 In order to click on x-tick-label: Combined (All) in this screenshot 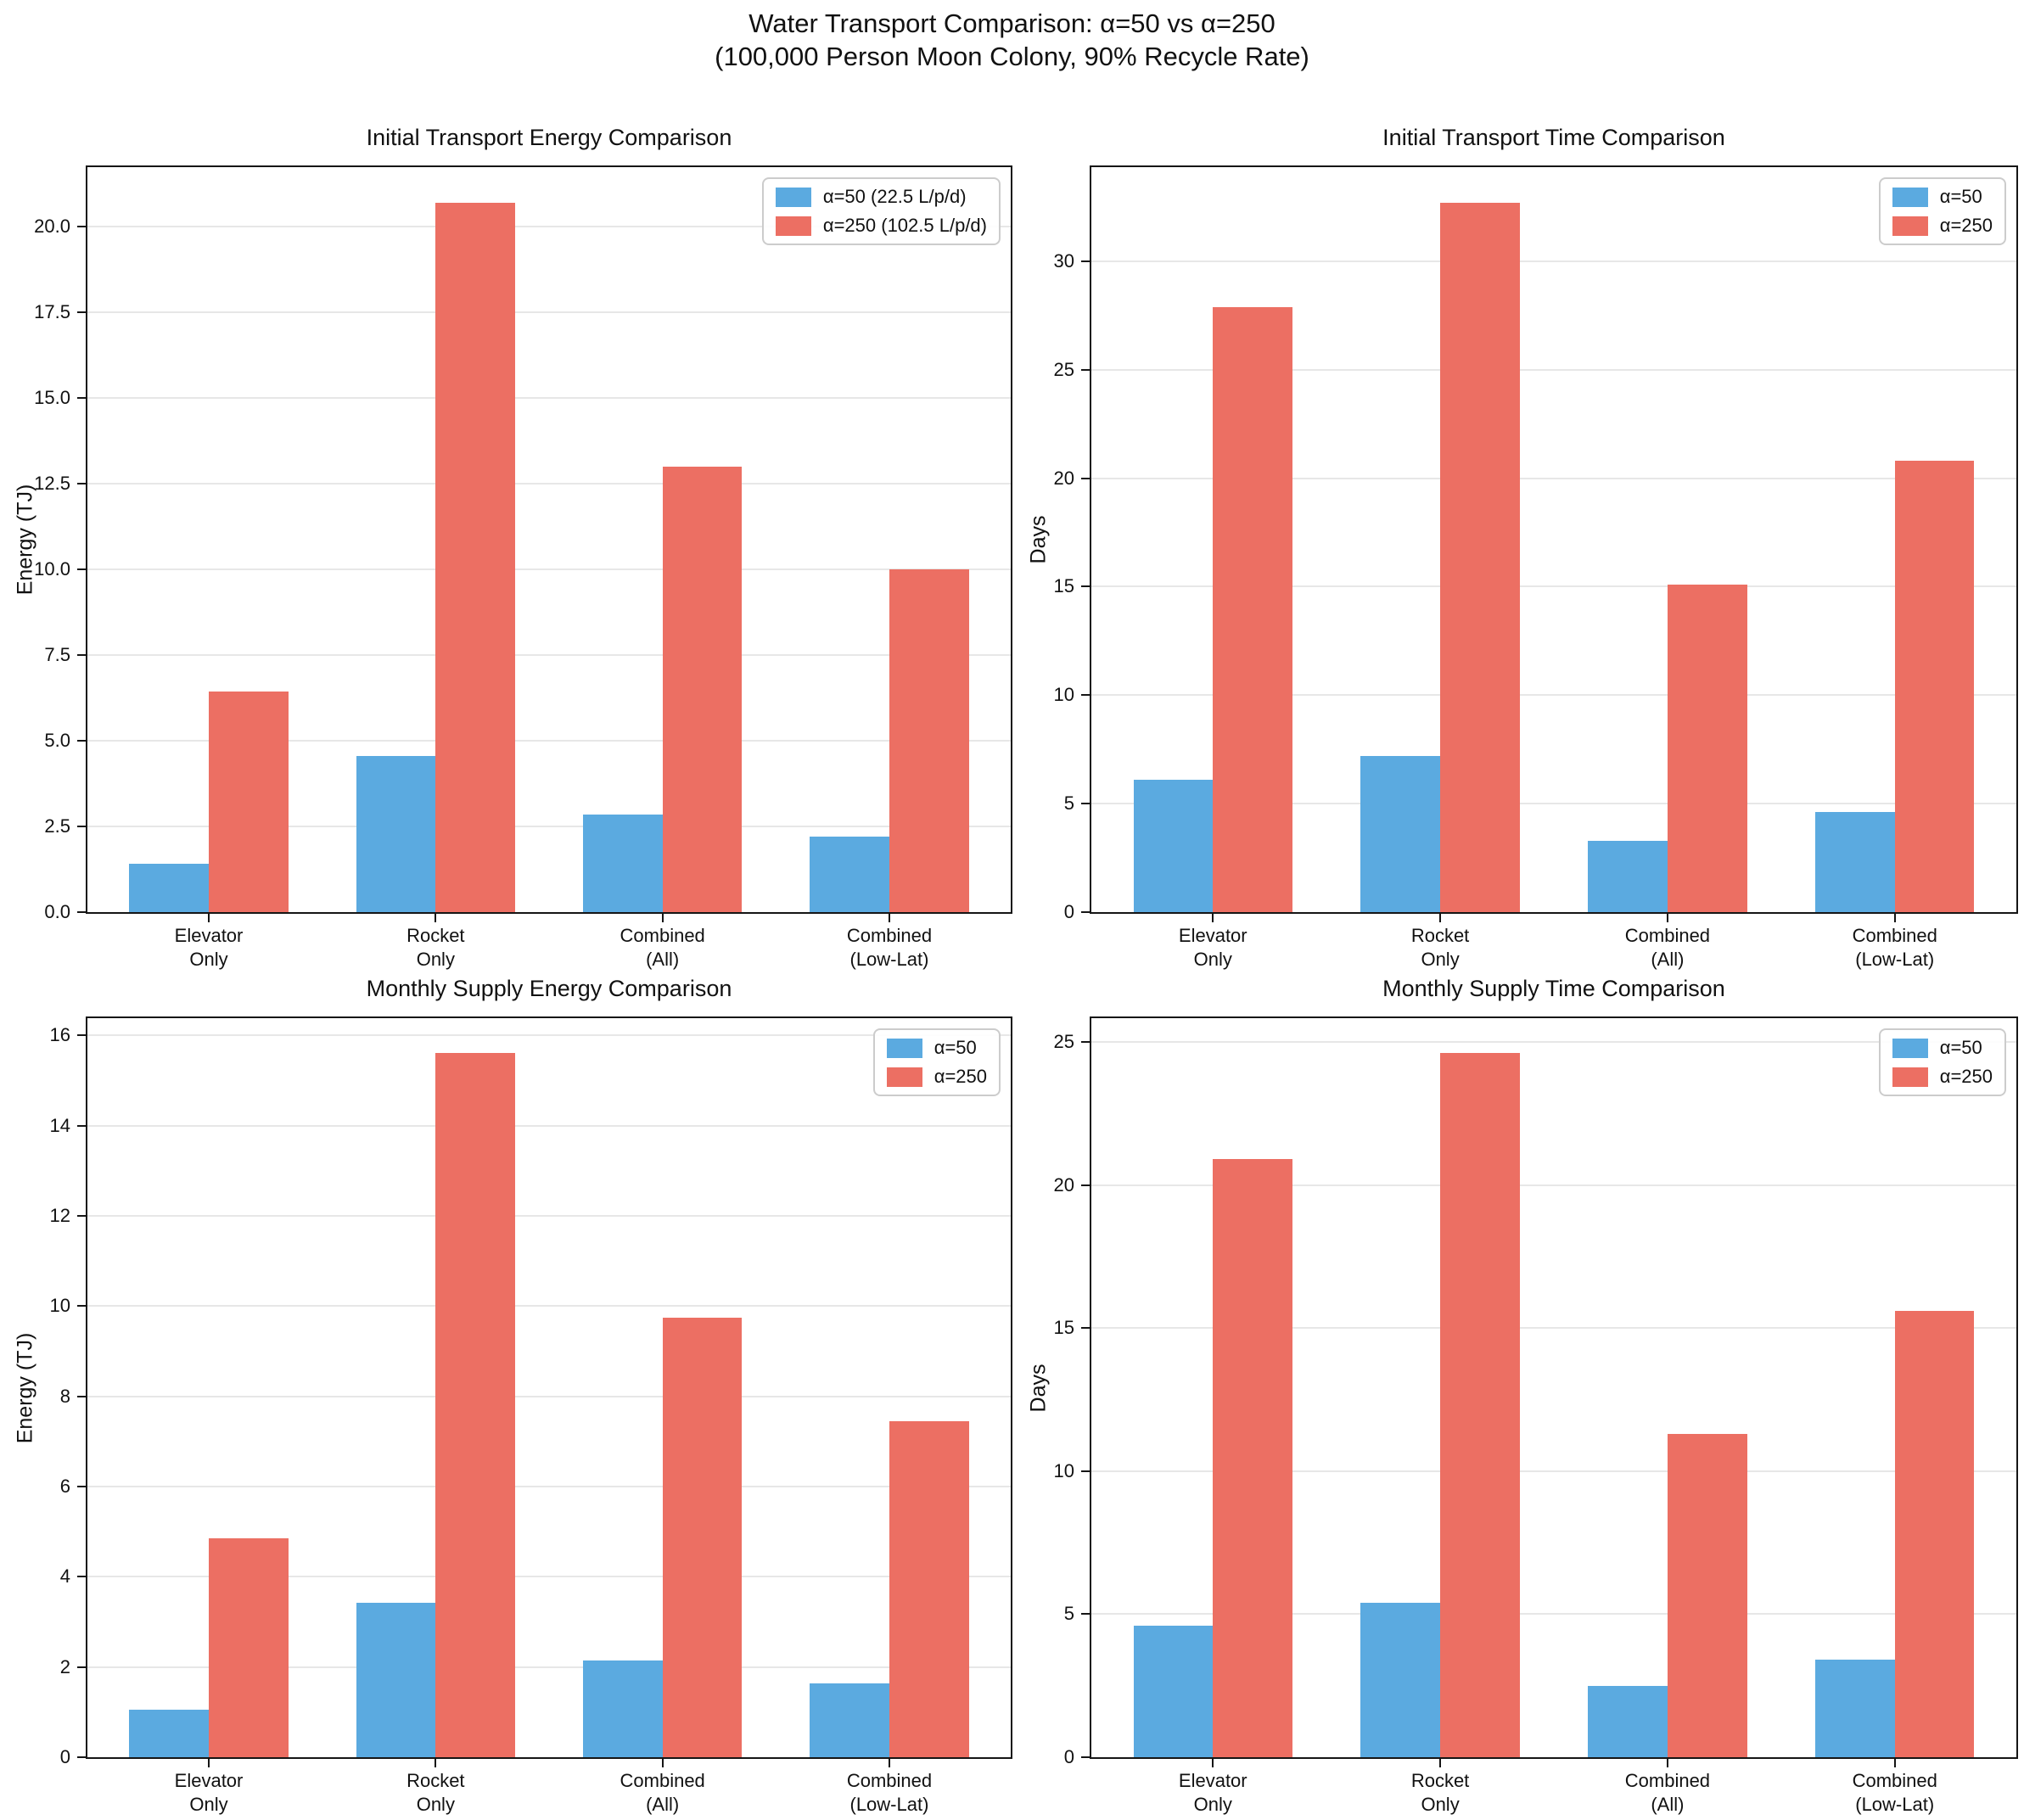, I will do `click(1667, 948)`.